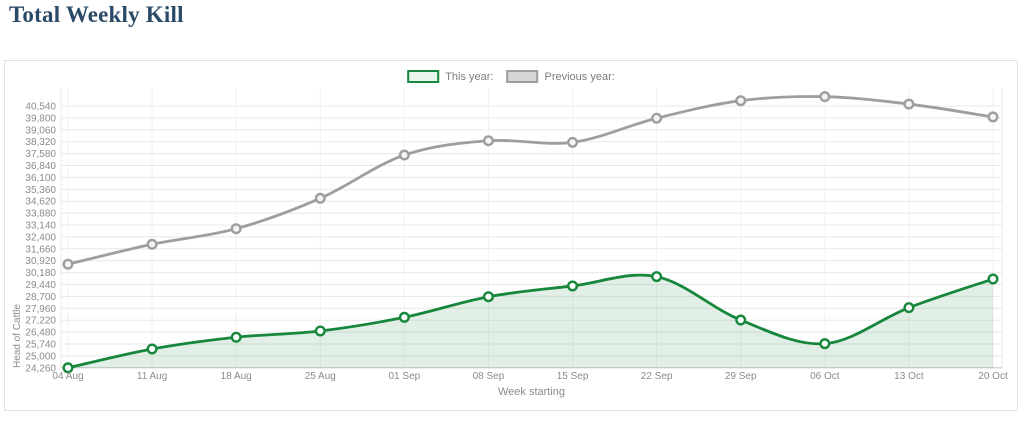 The image size is (1024, 426). I want to click on x-tick-label: 22 Sep, so click(657, 376).